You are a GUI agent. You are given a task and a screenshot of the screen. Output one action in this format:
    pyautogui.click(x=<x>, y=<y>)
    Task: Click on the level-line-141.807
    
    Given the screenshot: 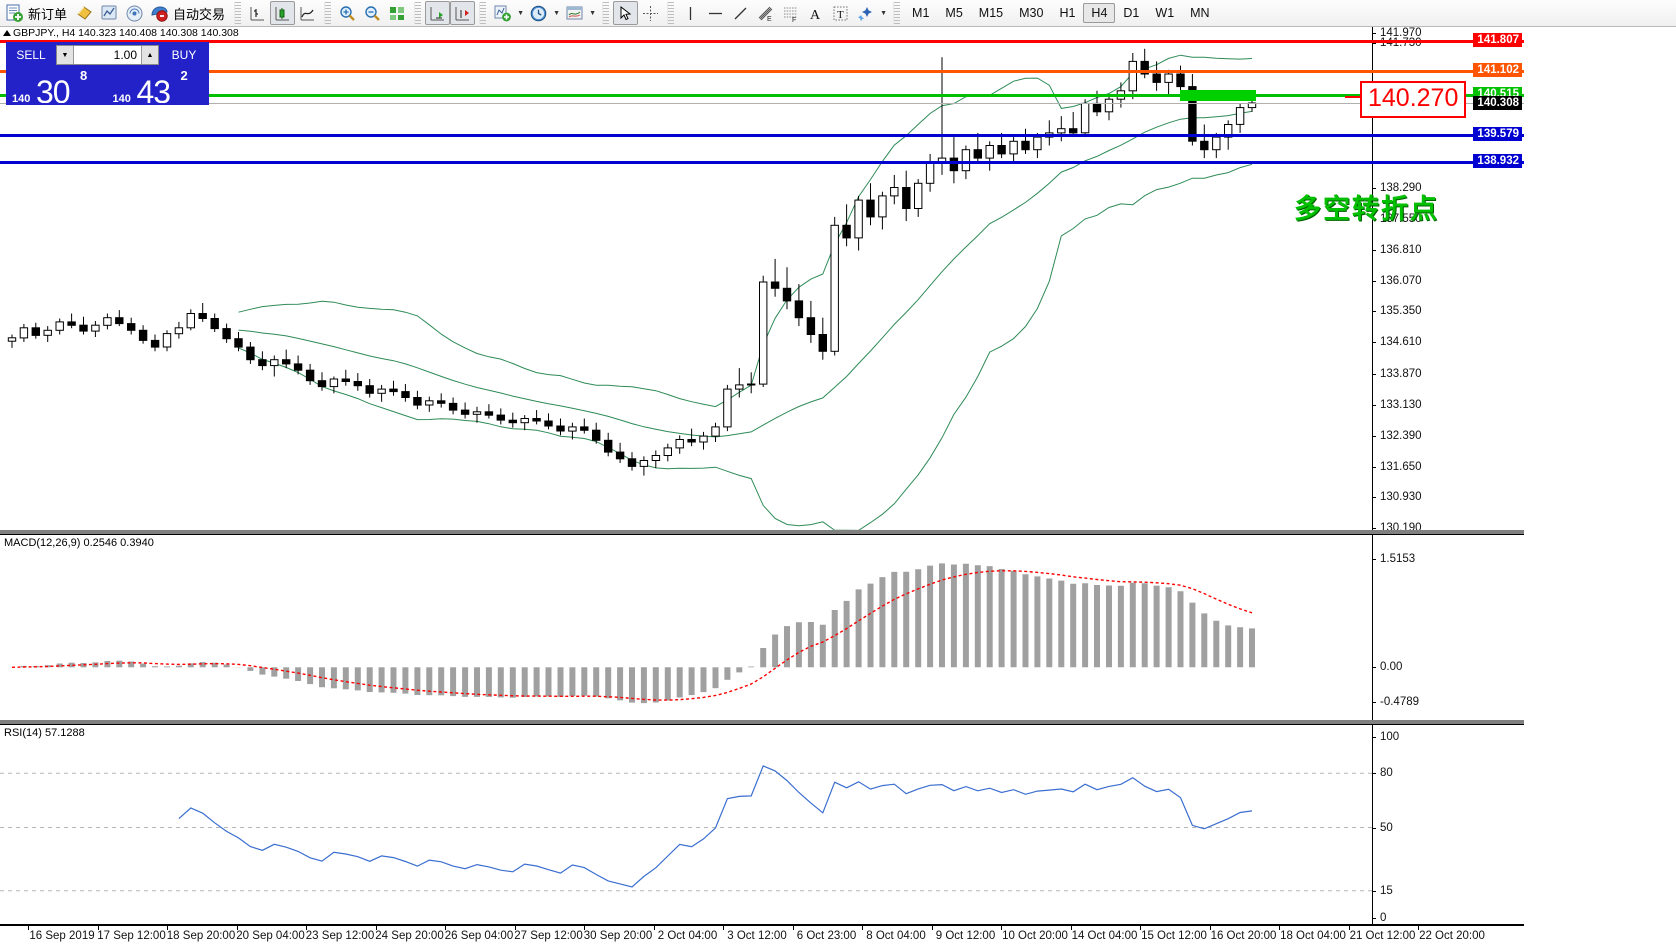 What is the action you would take?
    pyautogui.click(x=762, y=42)
    